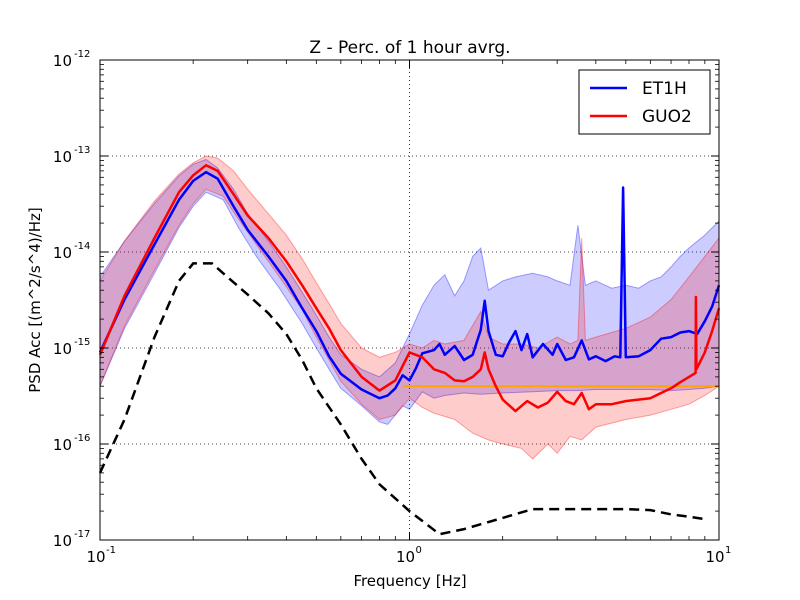 This screenshot has height=600, width=800. I want to click on y-tick-exponent: -17, so click(82, 534).